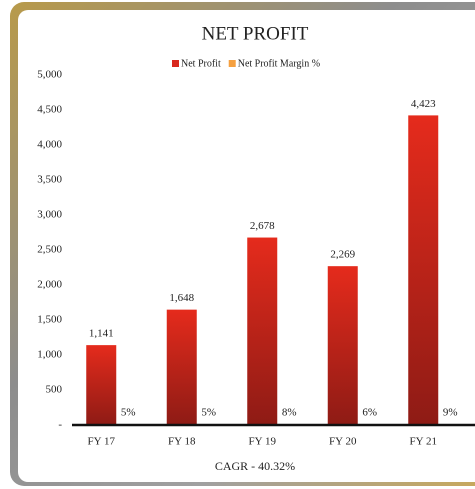  Describe the element at coordinates (450, 413) in the screenshot. I see `data-label: 9%` at that location.